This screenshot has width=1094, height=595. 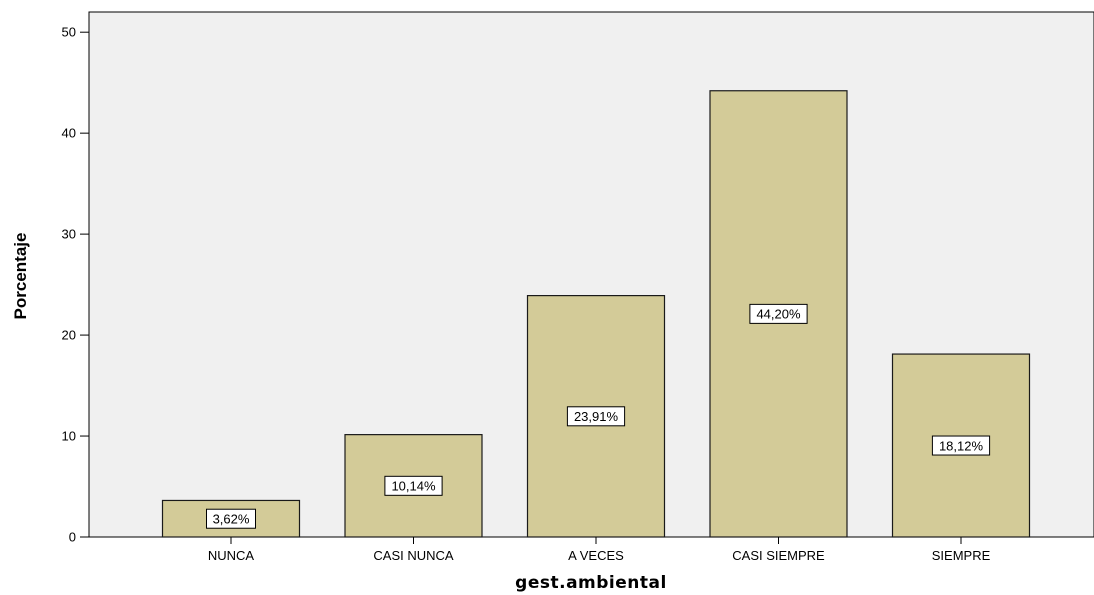 I want to click on y-tick-label: 10, so click(x=69, y=436).